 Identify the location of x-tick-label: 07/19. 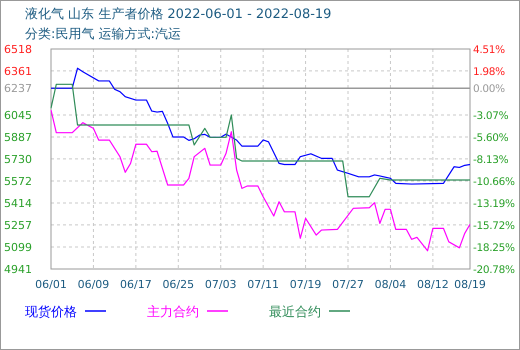
(306, 284).